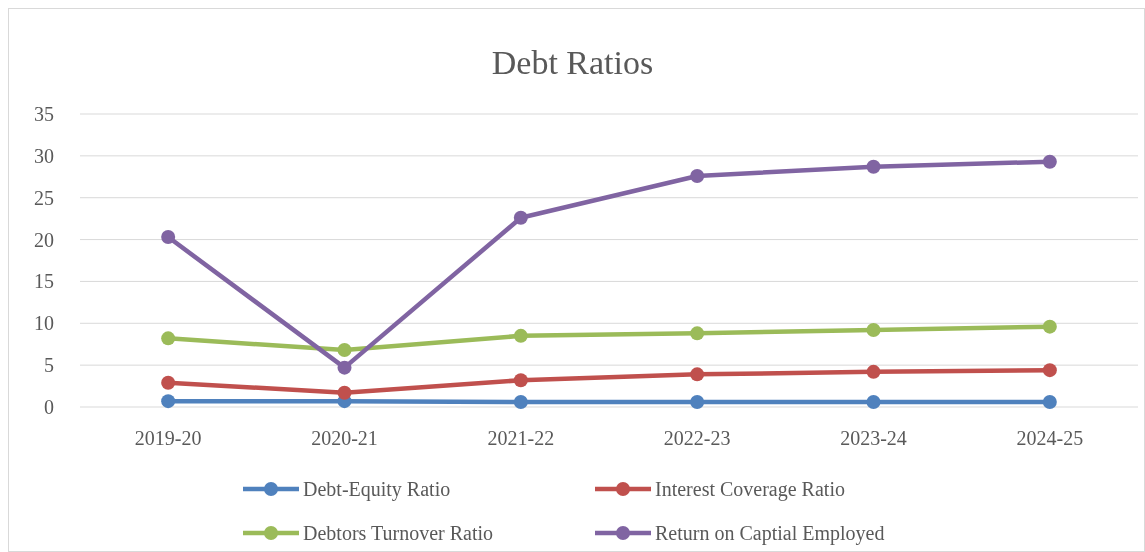 The height and width of the screenshot is (552, 1145). Describe the element at coordinates (49, 407) in the screenshot. I see `y-tick-label: 0` at that location.